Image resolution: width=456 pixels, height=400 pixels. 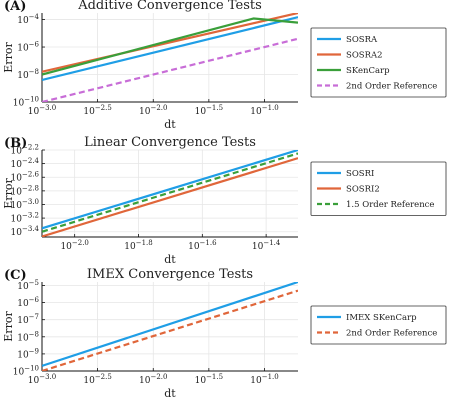 What do you see at coordinates (391, 334) in the screenshot?
I see `legend-label-2: 2nd Order Reference` at bounding box center [391, 334].